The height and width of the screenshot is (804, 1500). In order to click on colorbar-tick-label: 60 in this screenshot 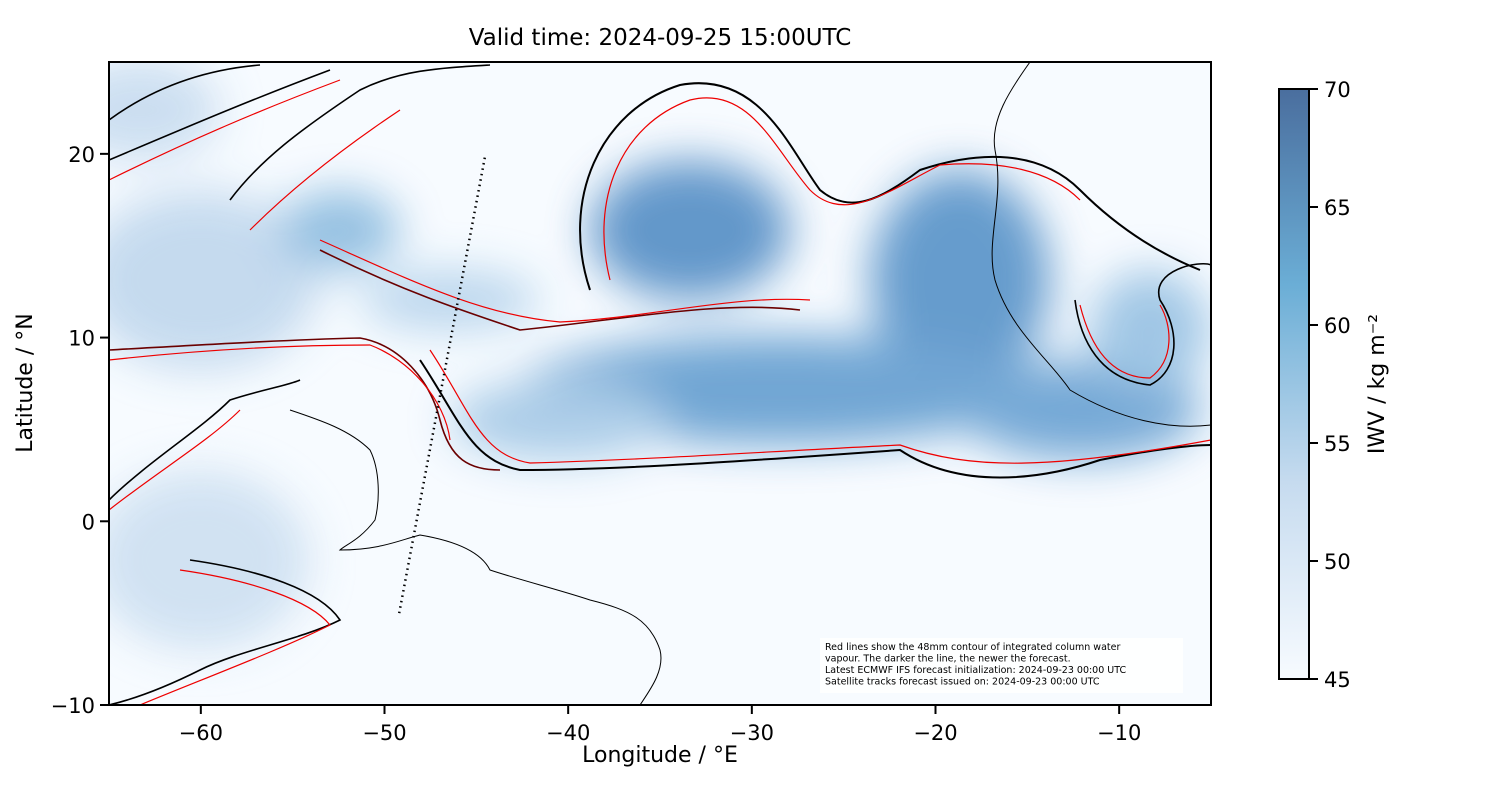, I will do `click(1337, 326)`.